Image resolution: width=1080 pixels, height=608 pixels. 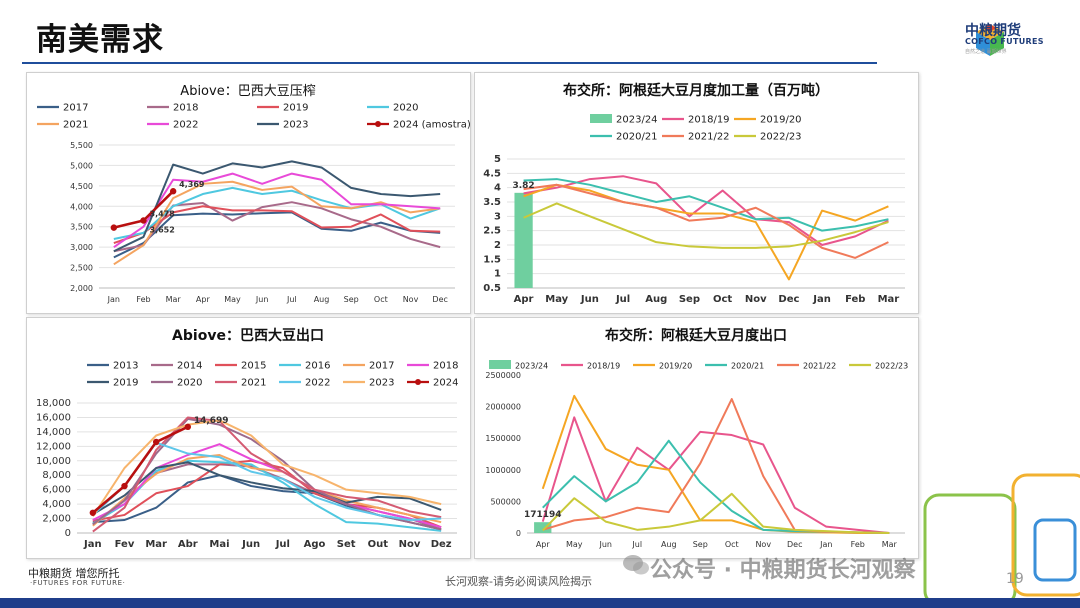 What do you see at coordinates (125, 544) in the screenshot?
I see `x-tick-label: Fev` at bounding box center [125, 544].